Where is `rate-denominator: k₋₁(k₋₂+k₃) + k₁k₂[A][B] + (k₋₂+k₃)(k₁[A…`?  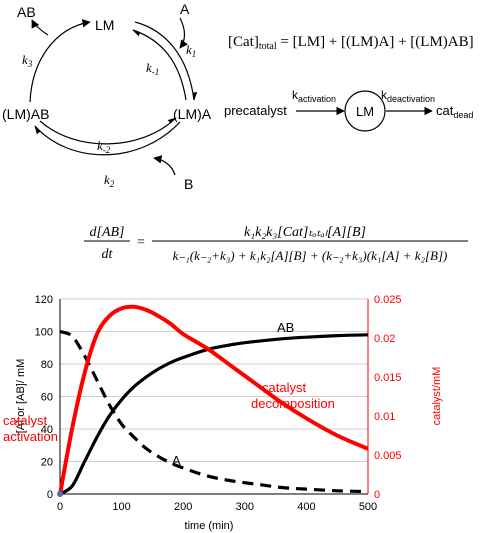 rate-denominator: k₋₁(k₋₂+k₃) + k₁k₂[A][B] + (k₋₂+k₃)(k₁[A… is located at coordinates (310, 255).